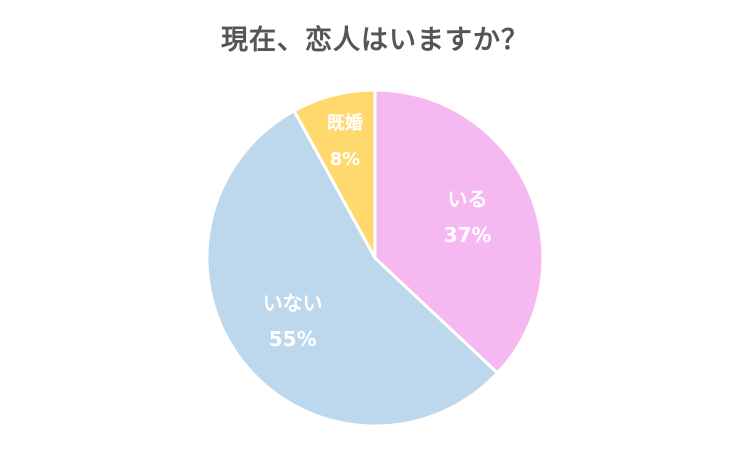 This screenshot has height=449, width=750. I want to click on slice-category-label: いない, so click(293, 303).